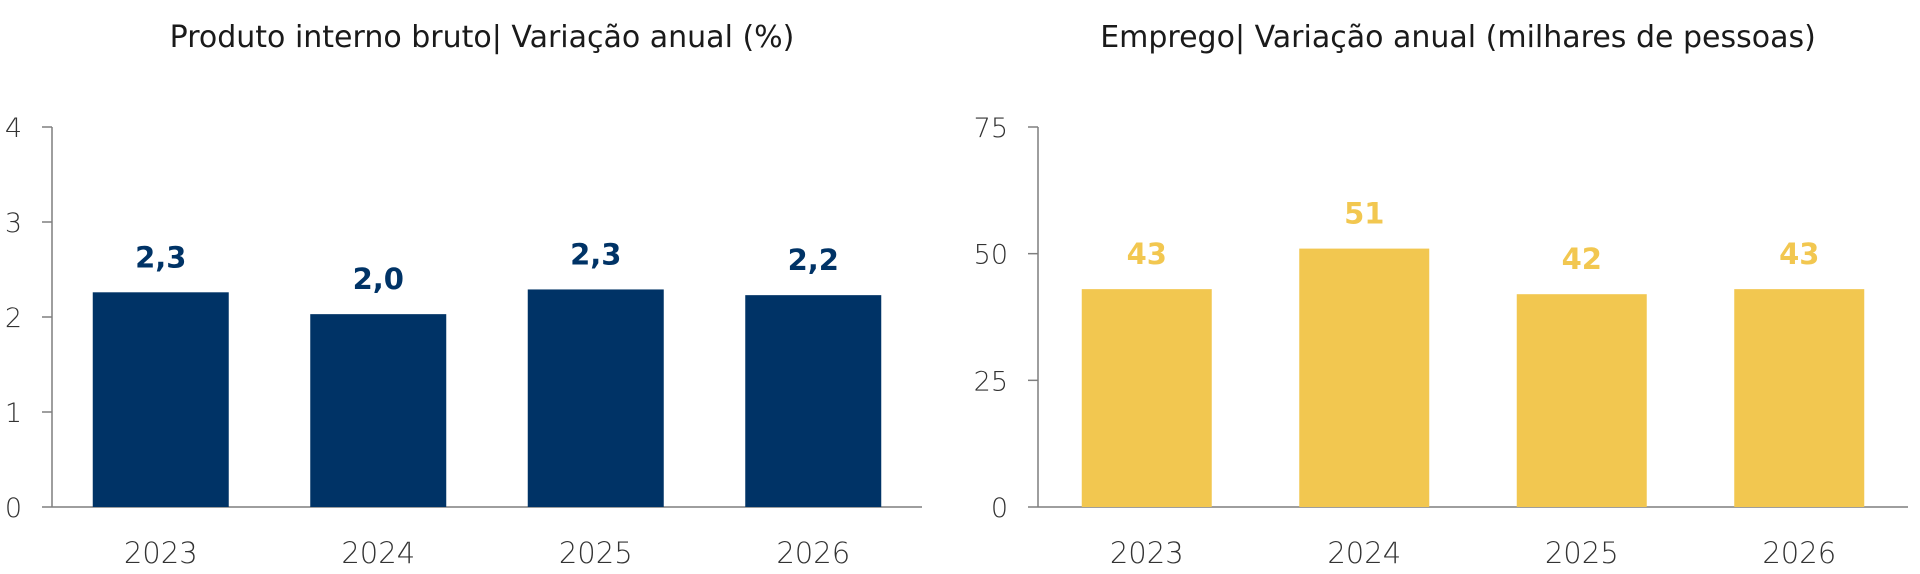  What do you see at coordinates (813, 401) in the screenshot?
I see `gdp-bar-2026` at bounding box center [813, 401].